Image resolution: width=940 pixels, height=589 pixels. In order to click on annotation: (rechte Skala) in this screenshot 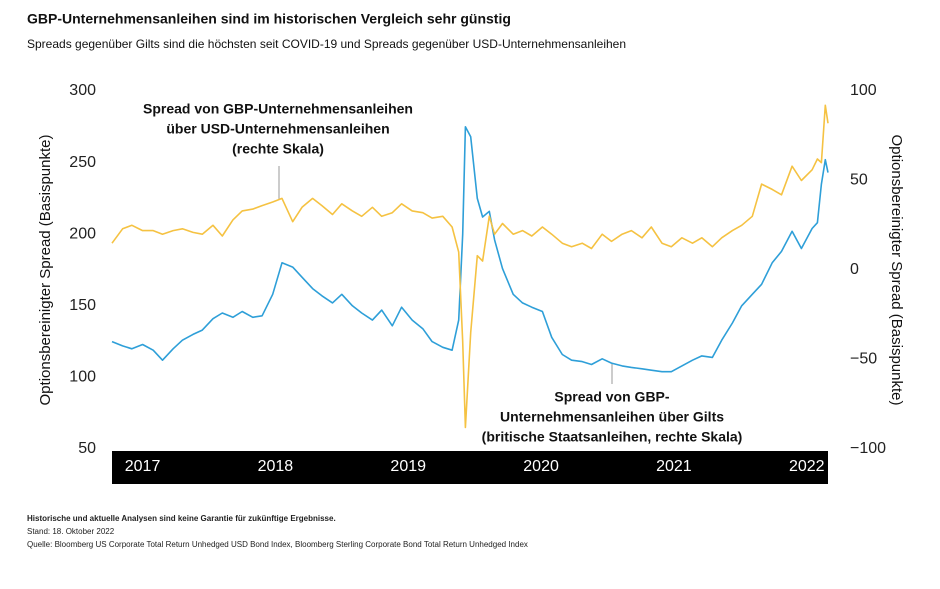, I will do `click(278, 149)`.